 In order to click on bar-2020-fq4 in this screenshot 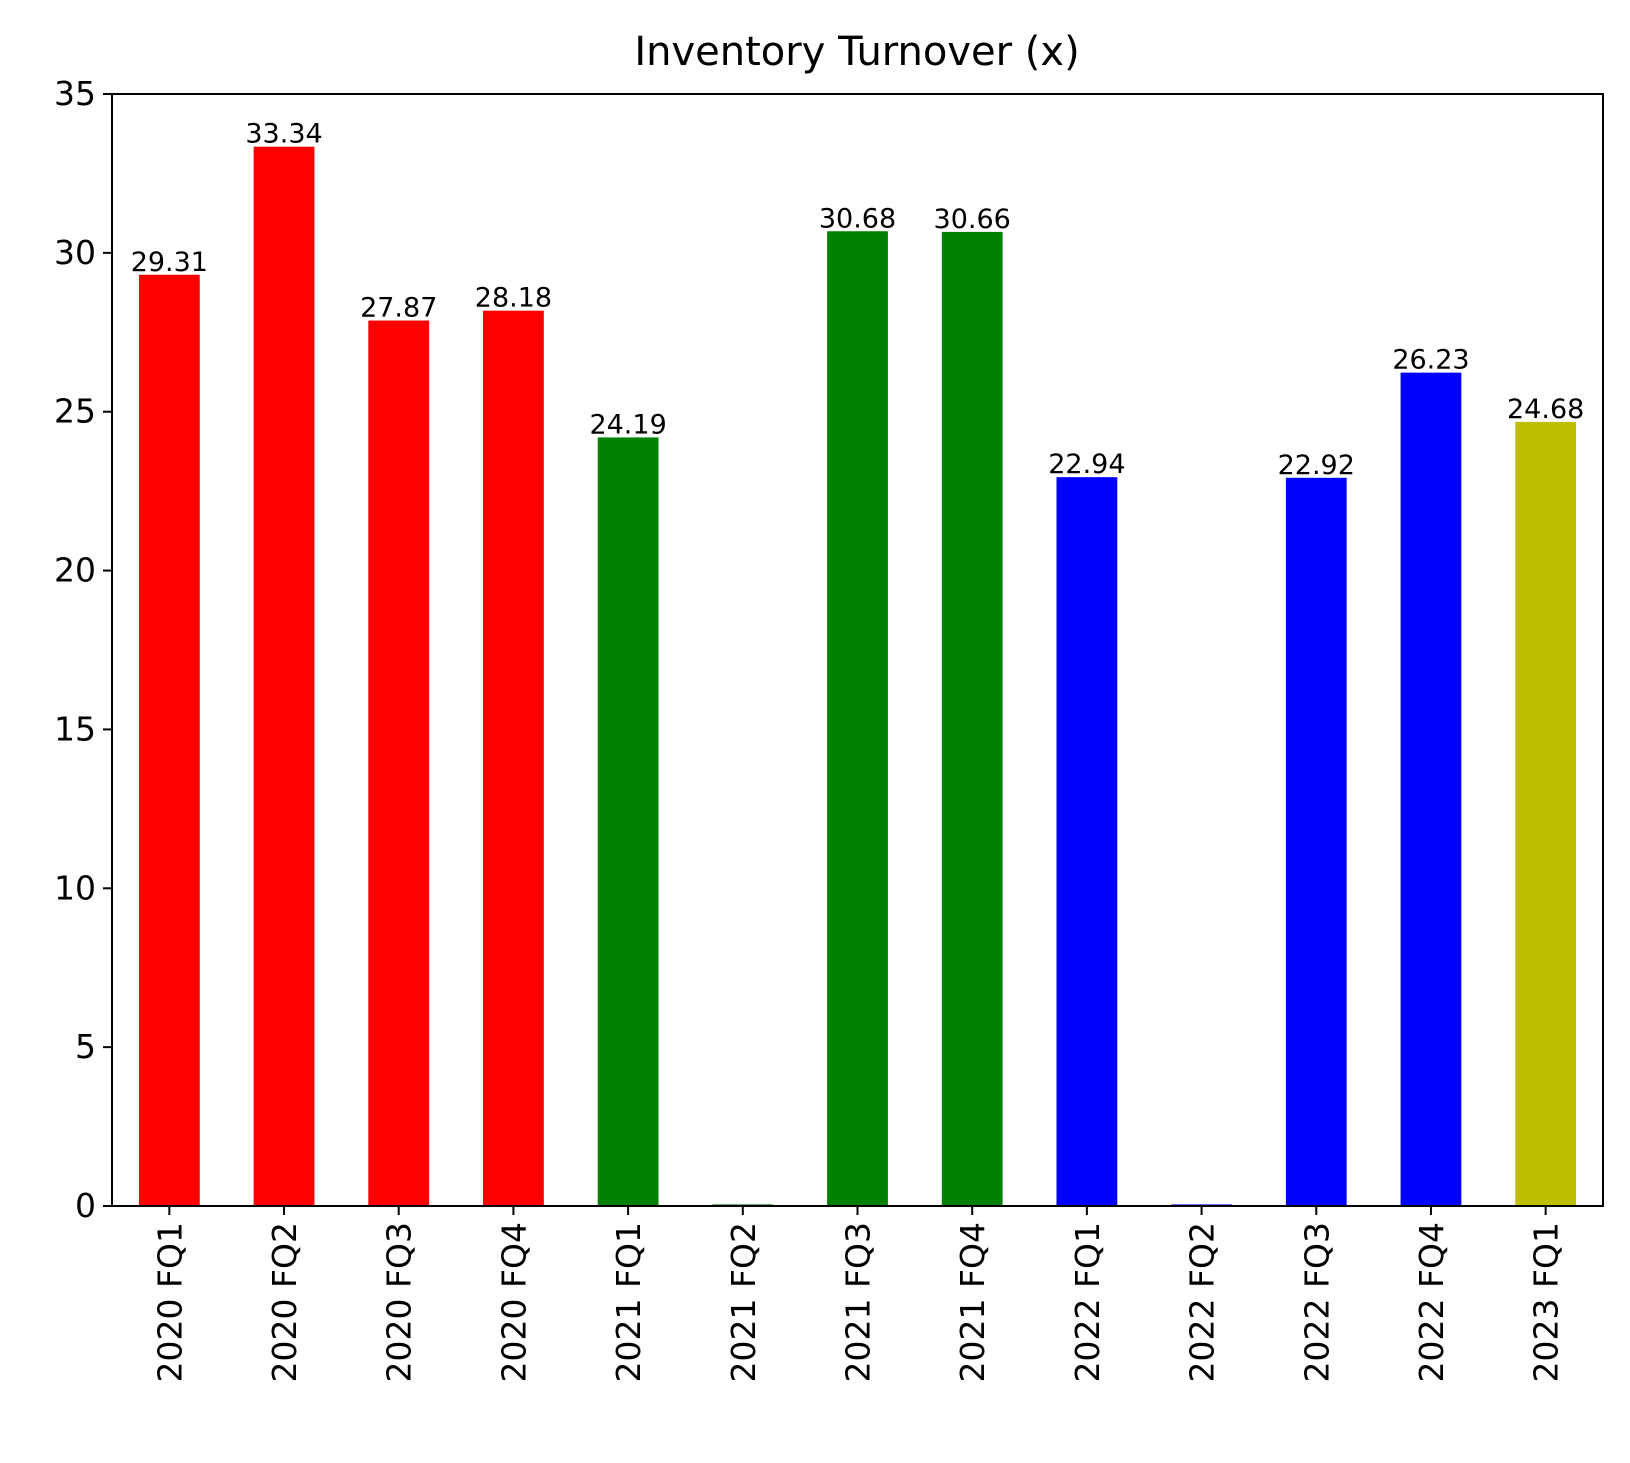, I will do `click(513, 758)`.